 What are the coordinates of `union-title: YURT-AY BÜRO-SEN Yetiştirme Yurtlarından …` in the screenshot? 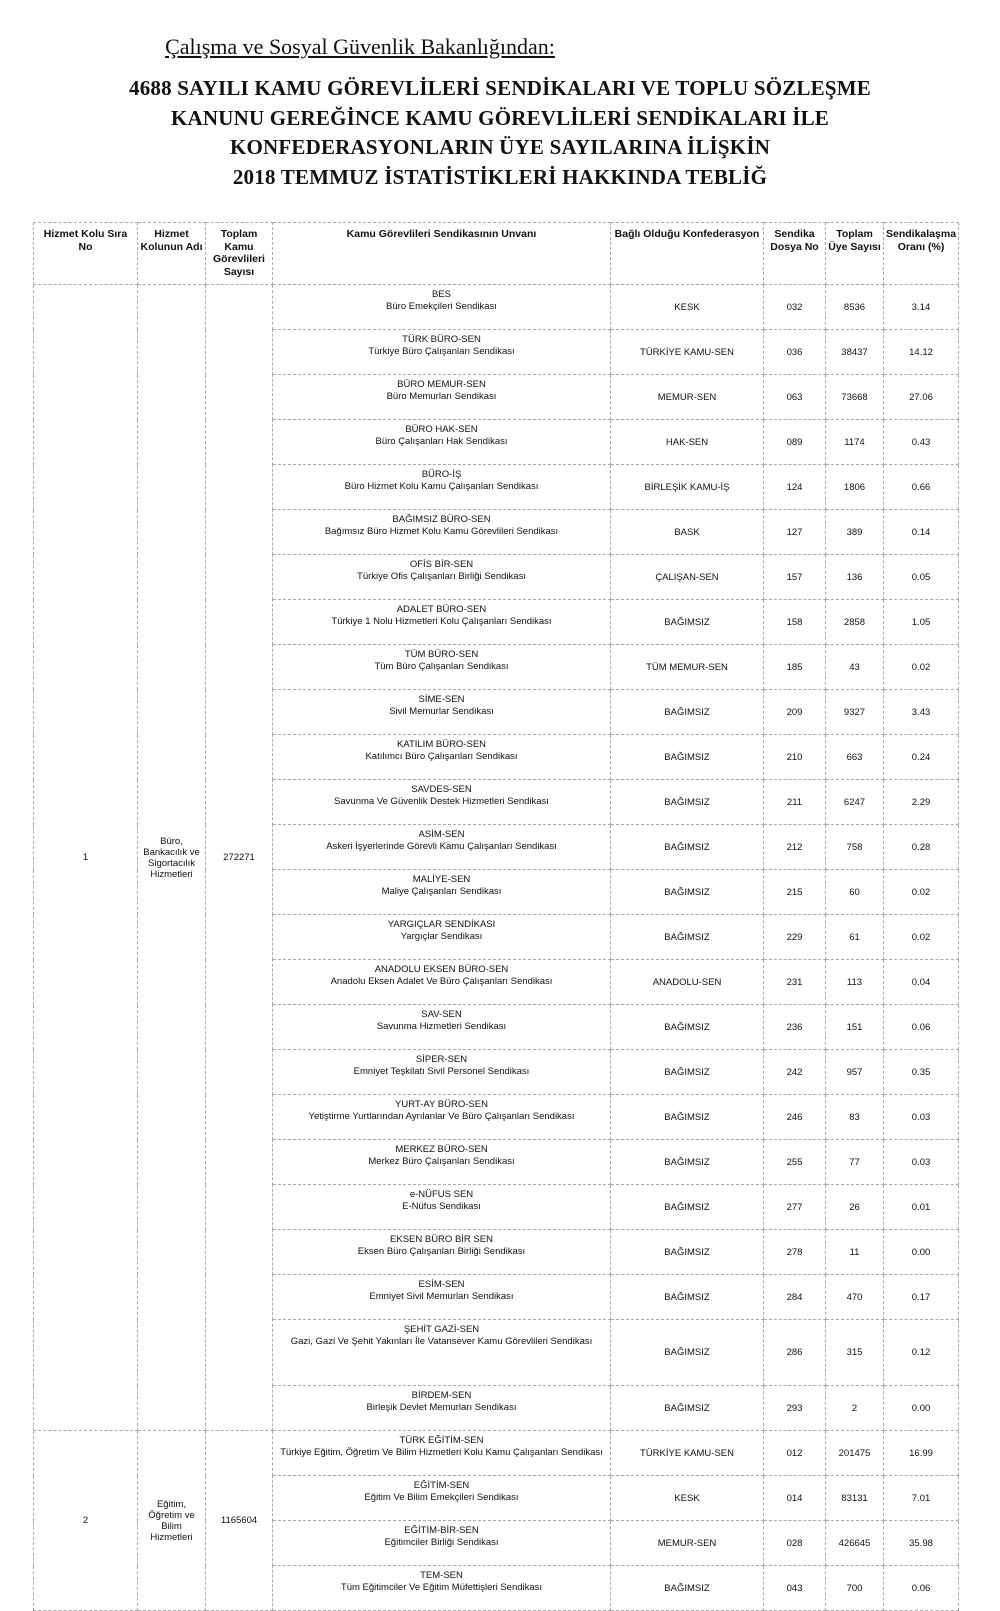 It's located at (441, 1117).